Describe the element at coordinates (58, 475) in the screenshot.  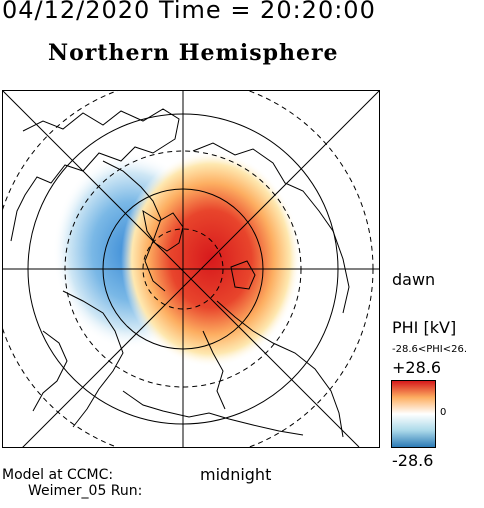
I see `model-label: Model at CCMC:` at that location.